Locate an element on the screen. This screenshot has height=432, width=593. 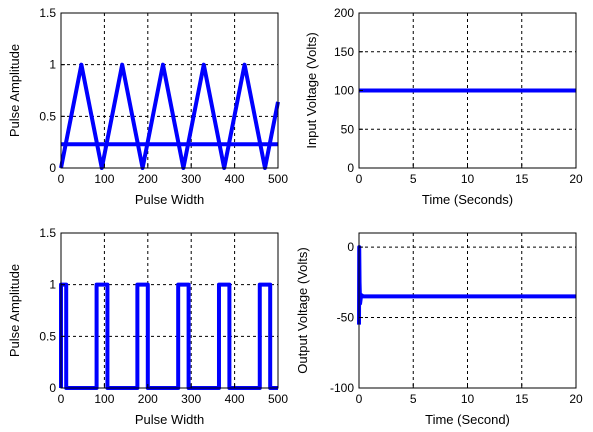
x-axis-label-bottom-left: Pulse Width is located at coordinates (169, 419).